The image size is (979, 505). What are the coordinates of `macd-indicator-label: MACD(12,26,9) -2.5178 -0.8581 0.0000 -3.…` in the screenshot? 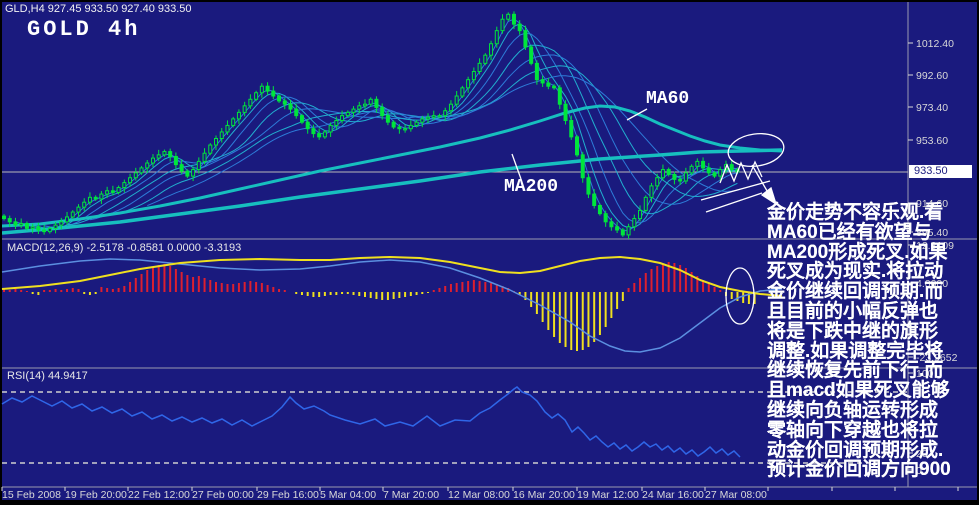 It's located at (124, 248).